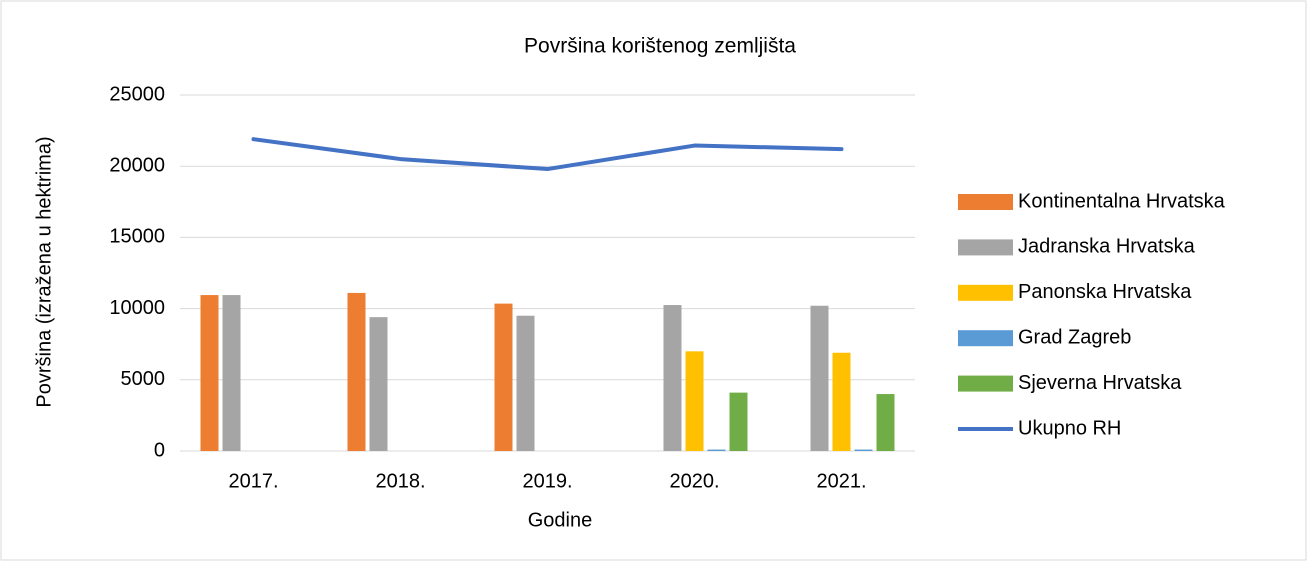  I want to click on legend-label: Jadranska Hrvatska, so click(1107, 247).